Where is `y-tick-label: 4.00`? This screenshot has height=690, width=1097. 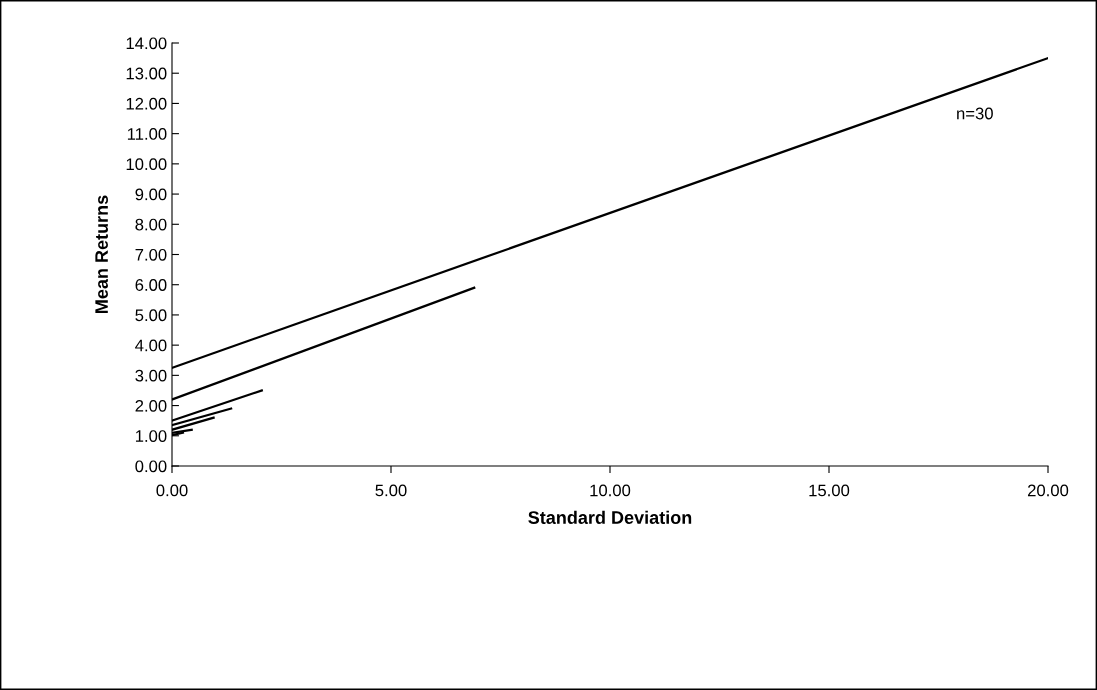 y-tick-label: 4.00 is located at coordinates (151, 345).